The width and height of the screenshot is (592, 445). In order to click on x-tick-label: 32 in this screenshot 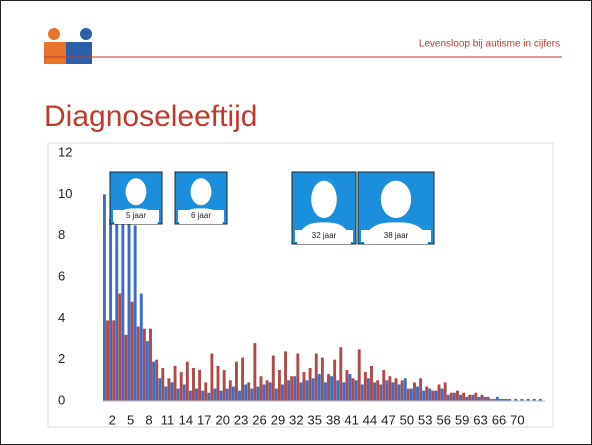, I will do `click(296, 419)`.